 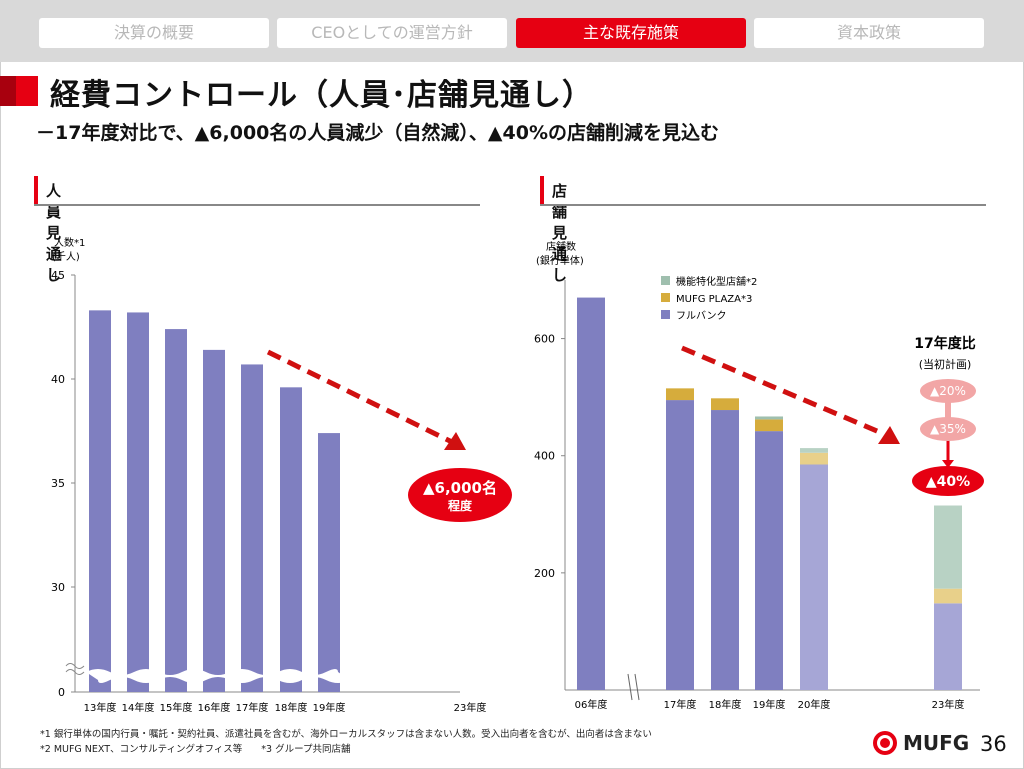 I want to click on y-tick-label: 600, so click(x=544, y=339).